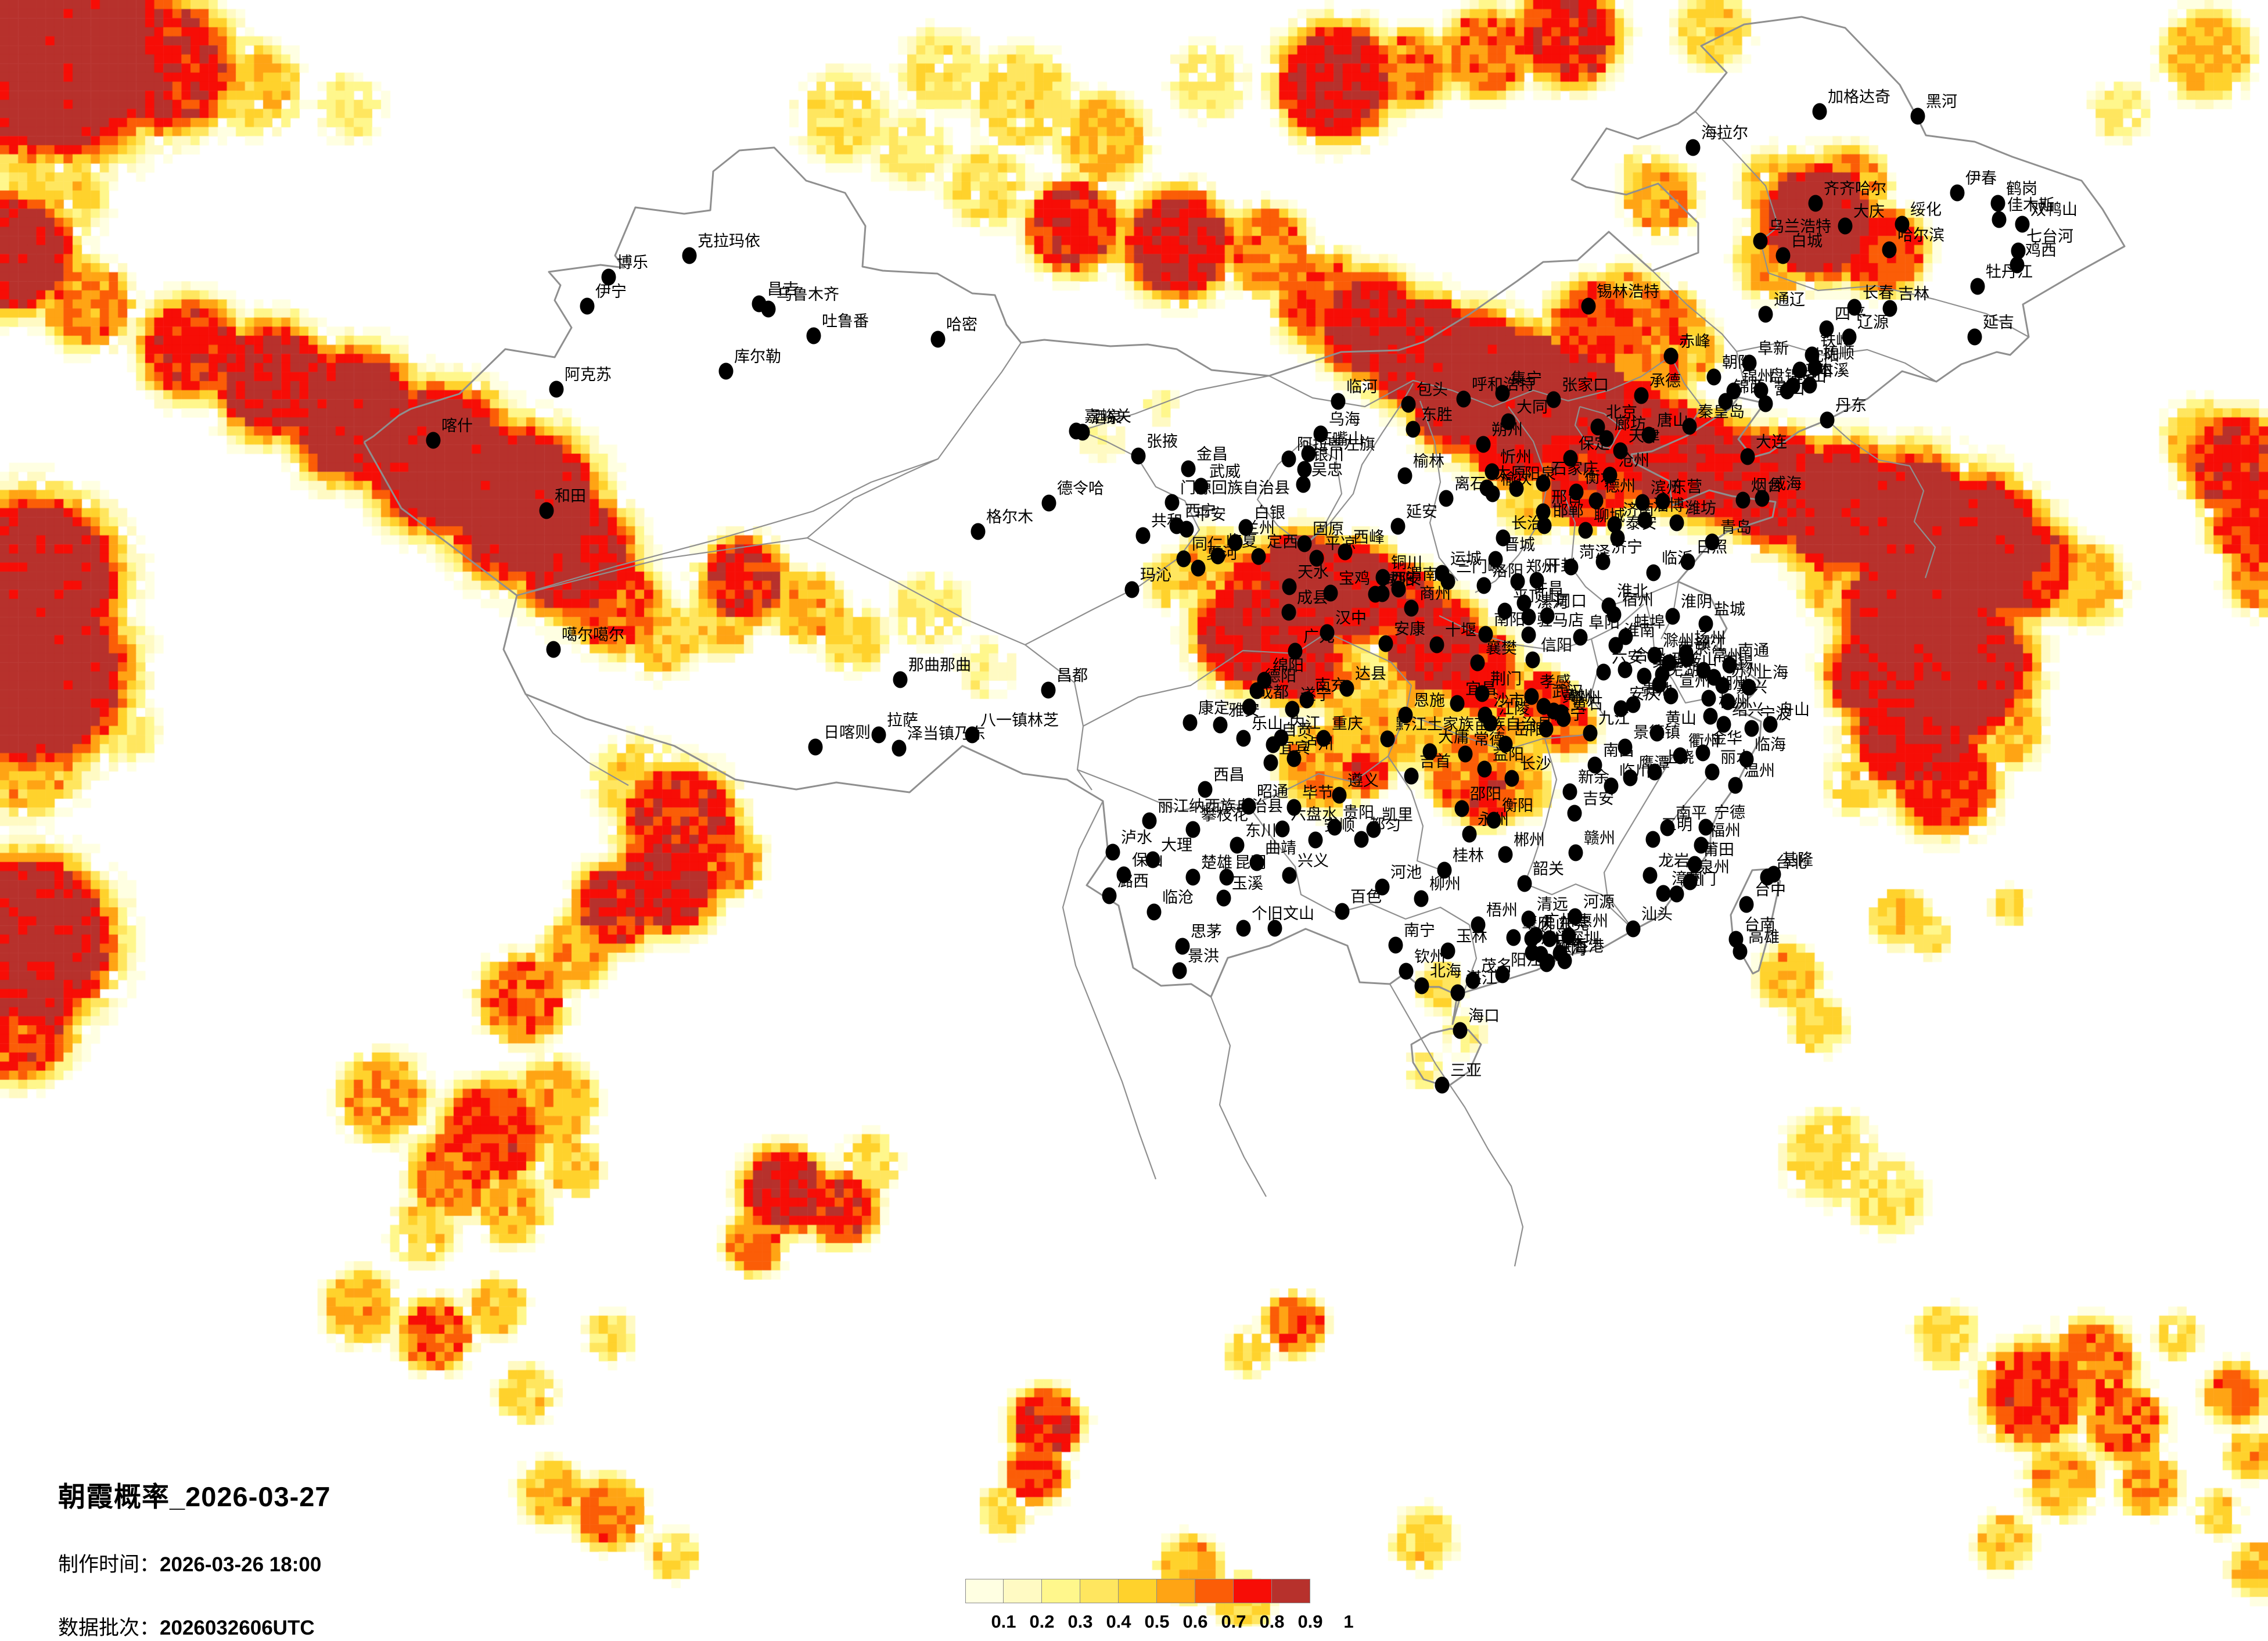 This screenshot has width=2268, height=1641. What do you see at coordinates (902, 720) in the screenshot?
I see `city-label: 拉萨` at bounding box center [902, 720].